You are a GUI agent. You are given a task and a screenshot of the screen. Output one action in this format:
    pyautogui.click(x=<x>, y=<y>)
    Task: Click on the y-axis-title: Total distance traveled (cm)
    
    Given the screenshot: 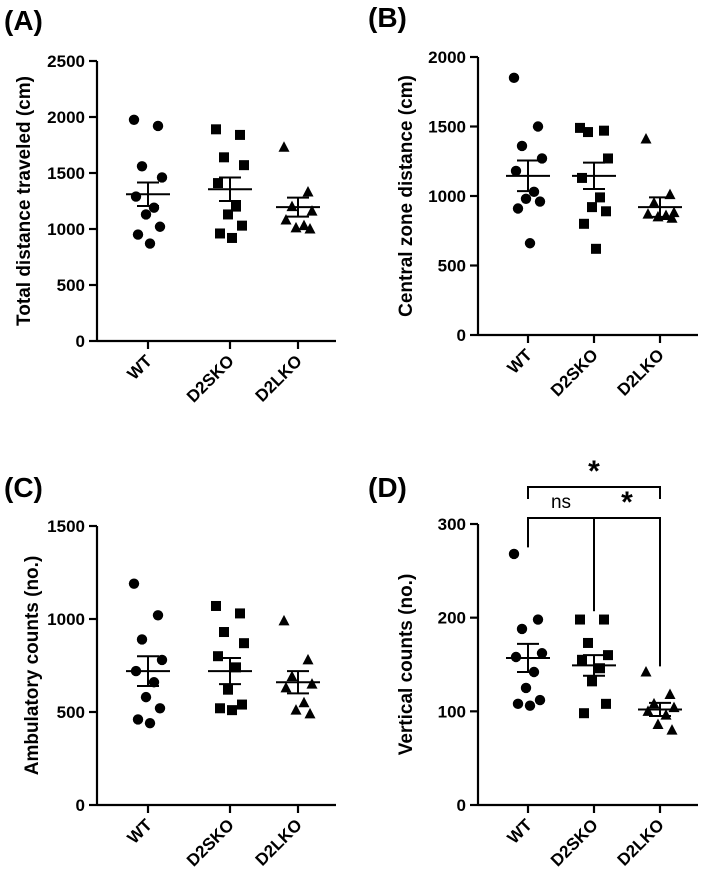 What is the action you would take?
    pyautogui.click(x=24, y=201)
    